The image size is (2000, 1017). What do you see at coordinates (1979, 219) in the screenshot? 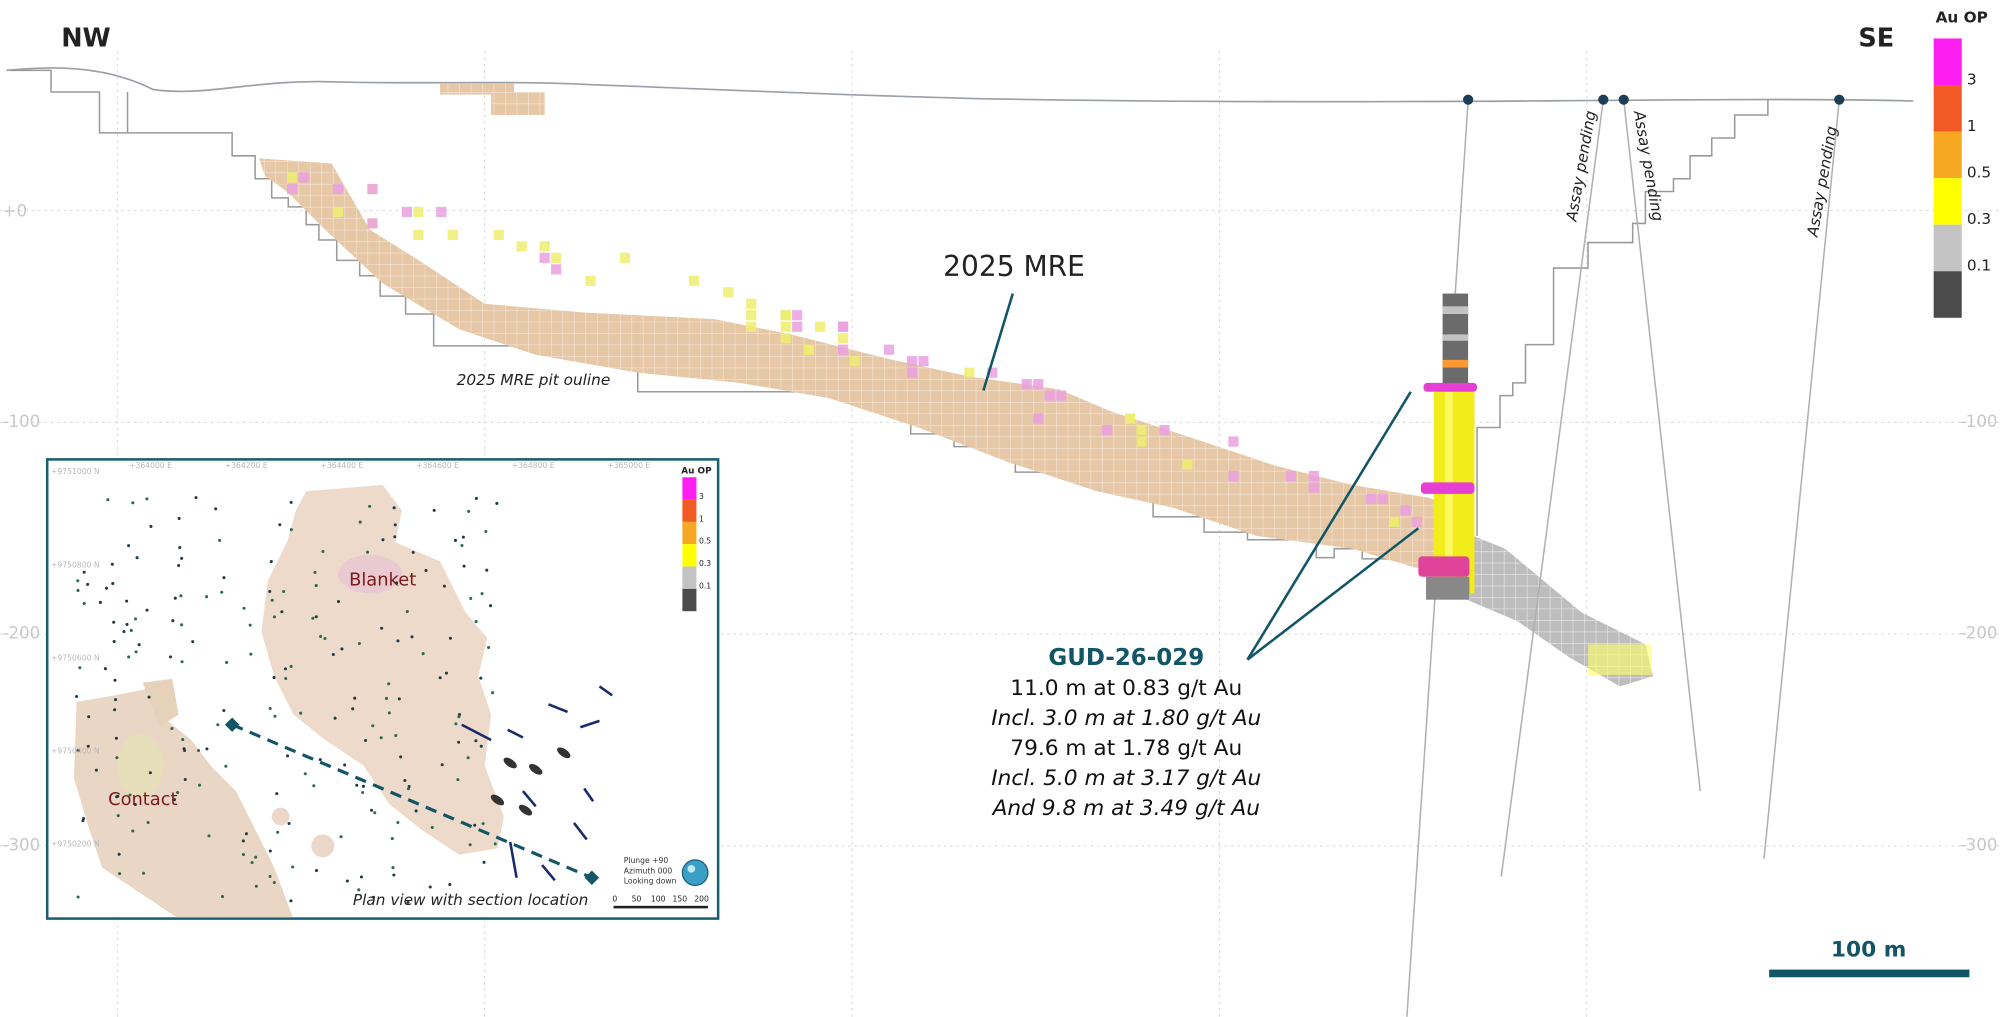
I see `legend-label: 0.3` at bounding box center [1979, 219].